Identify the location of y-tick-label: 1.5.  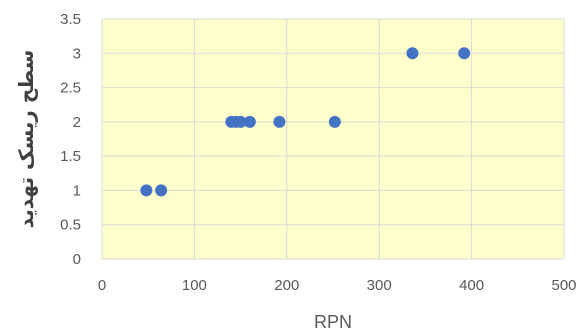
(70, 156).